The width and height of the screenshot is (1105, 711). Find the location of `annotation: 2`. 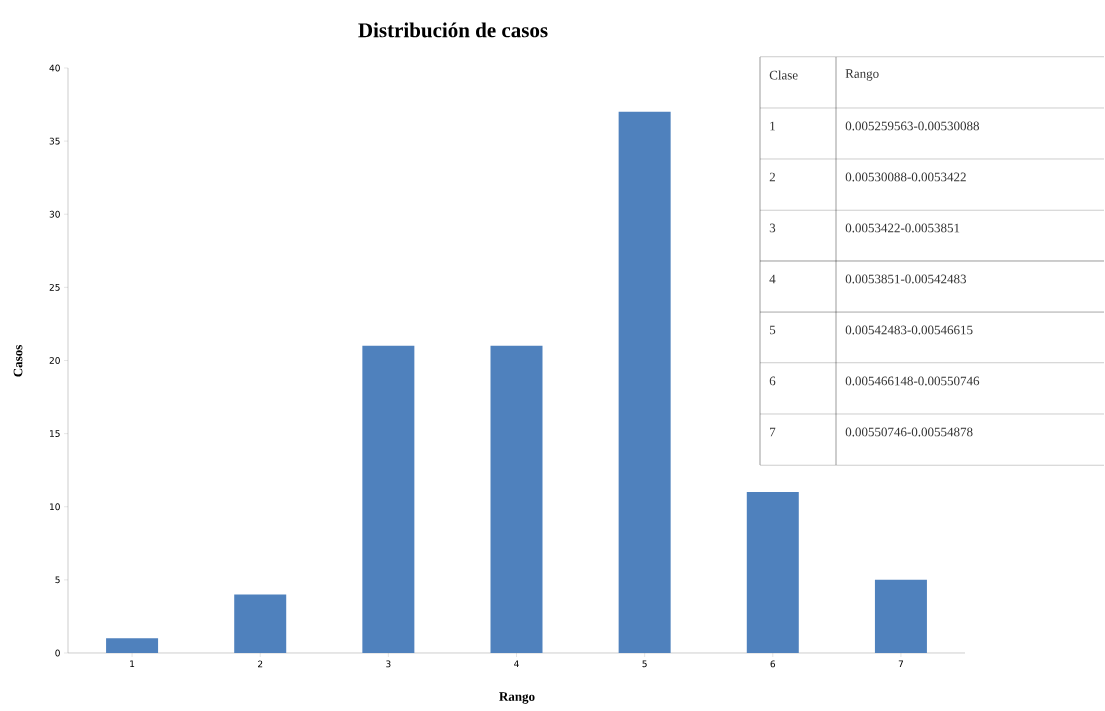

annotation: 2 is located at coordinates (772, 177).